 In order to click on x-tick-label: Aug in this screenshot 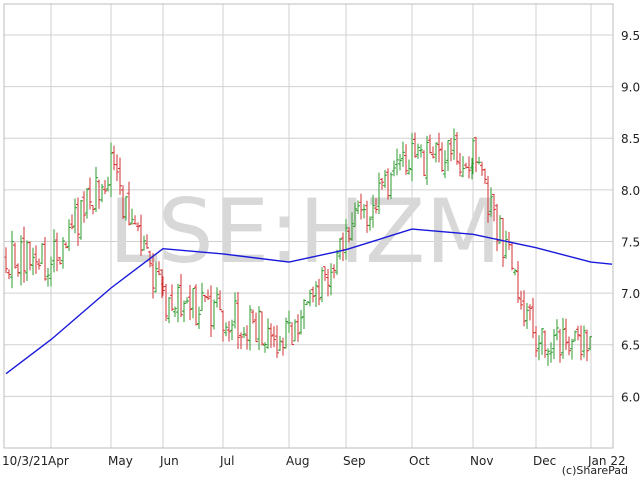, I will do `click(297, 461)`.